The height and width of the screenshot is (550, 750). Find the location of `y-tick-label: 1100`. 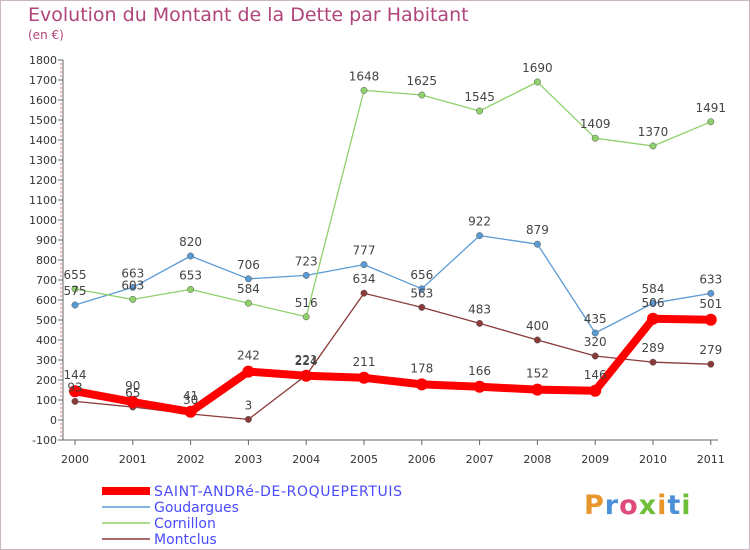

y-tick-label: 1100 is located at coordinates (43, 200).